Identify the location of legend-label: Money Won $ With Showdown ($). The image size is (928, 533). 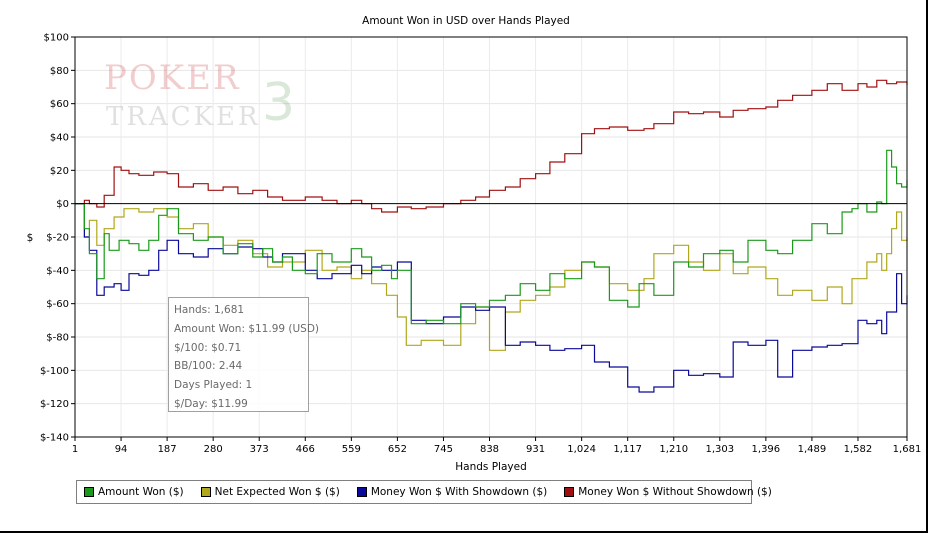
(459, 492).